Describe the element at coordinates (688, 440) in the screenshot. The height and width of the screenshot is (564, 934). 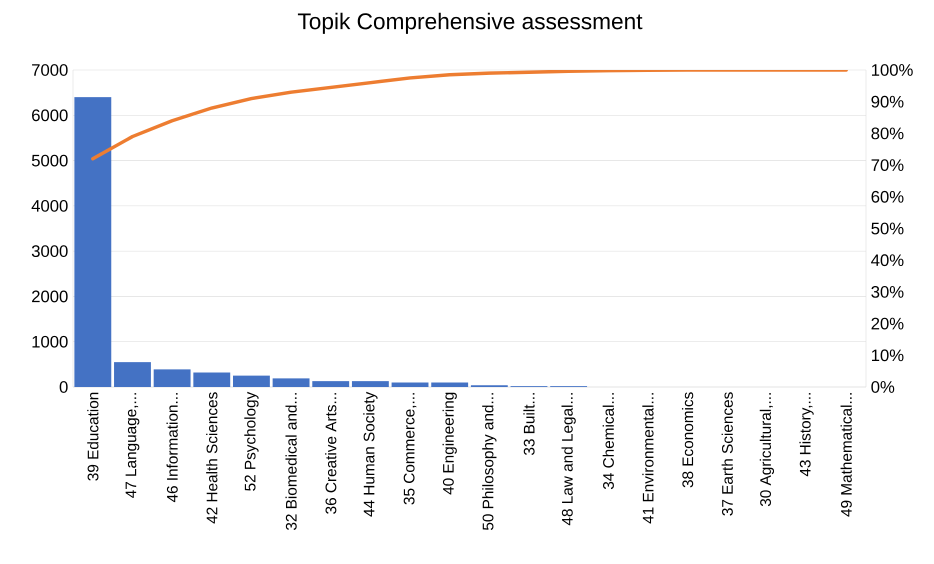
I see `x-tick-label: 38 Economics` at that location.